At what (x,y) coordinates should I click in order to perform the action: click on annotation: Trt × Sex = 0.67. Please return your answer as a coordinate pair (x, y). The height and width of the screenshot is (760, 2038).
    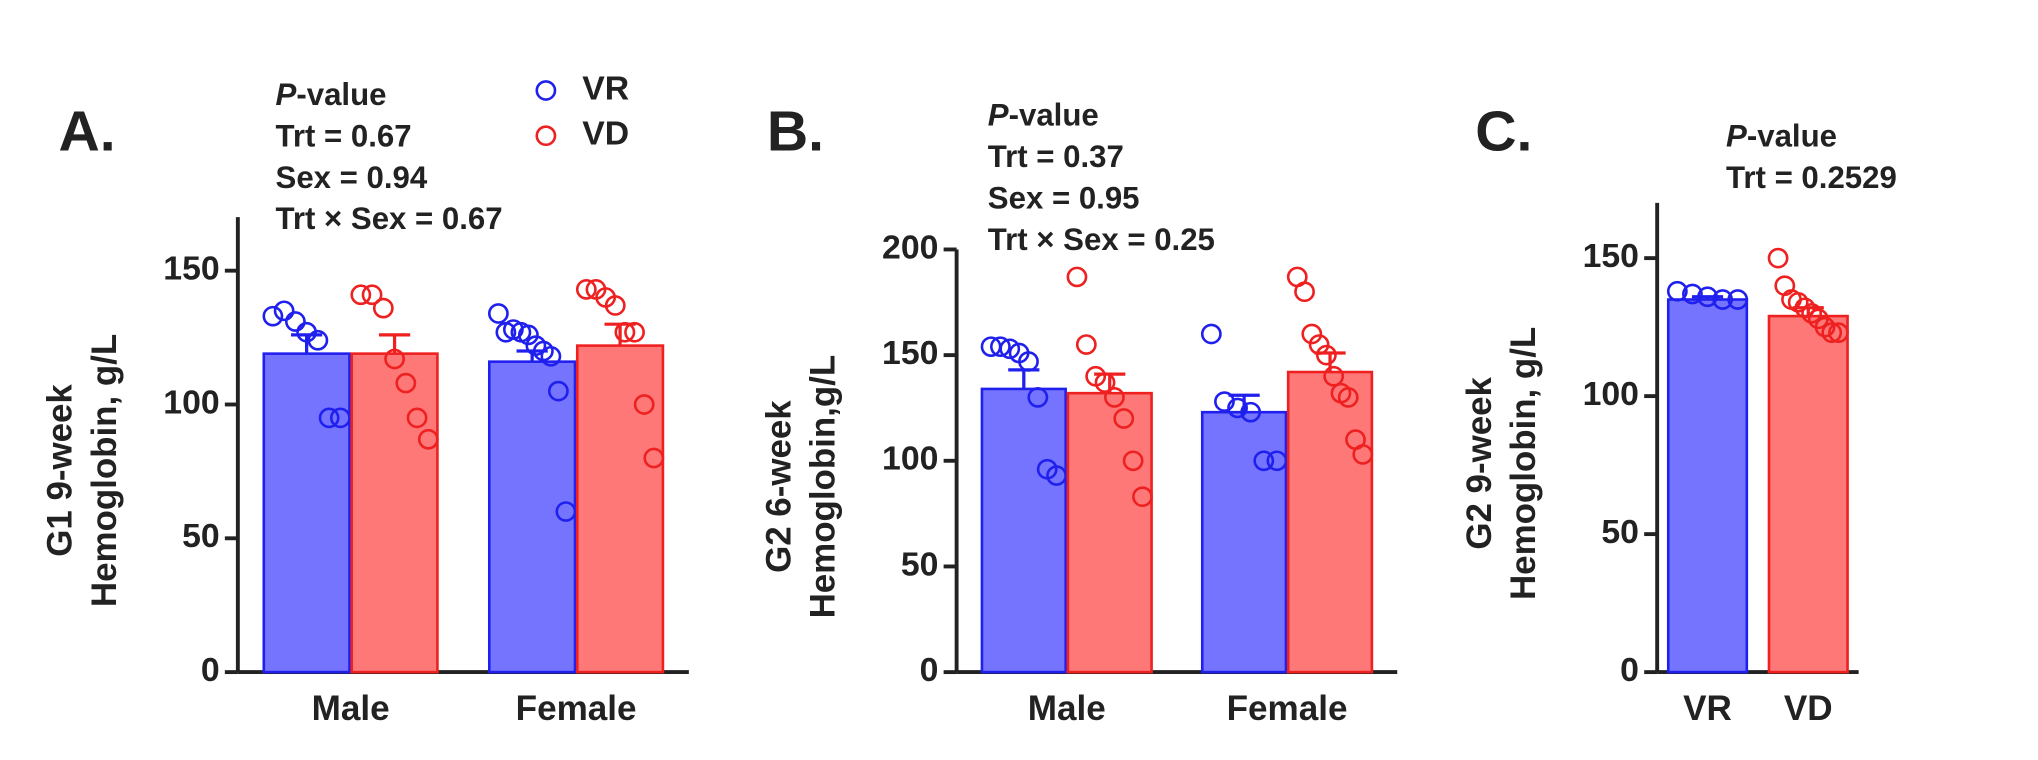
    Looking at the image, I should click on (389, 218).